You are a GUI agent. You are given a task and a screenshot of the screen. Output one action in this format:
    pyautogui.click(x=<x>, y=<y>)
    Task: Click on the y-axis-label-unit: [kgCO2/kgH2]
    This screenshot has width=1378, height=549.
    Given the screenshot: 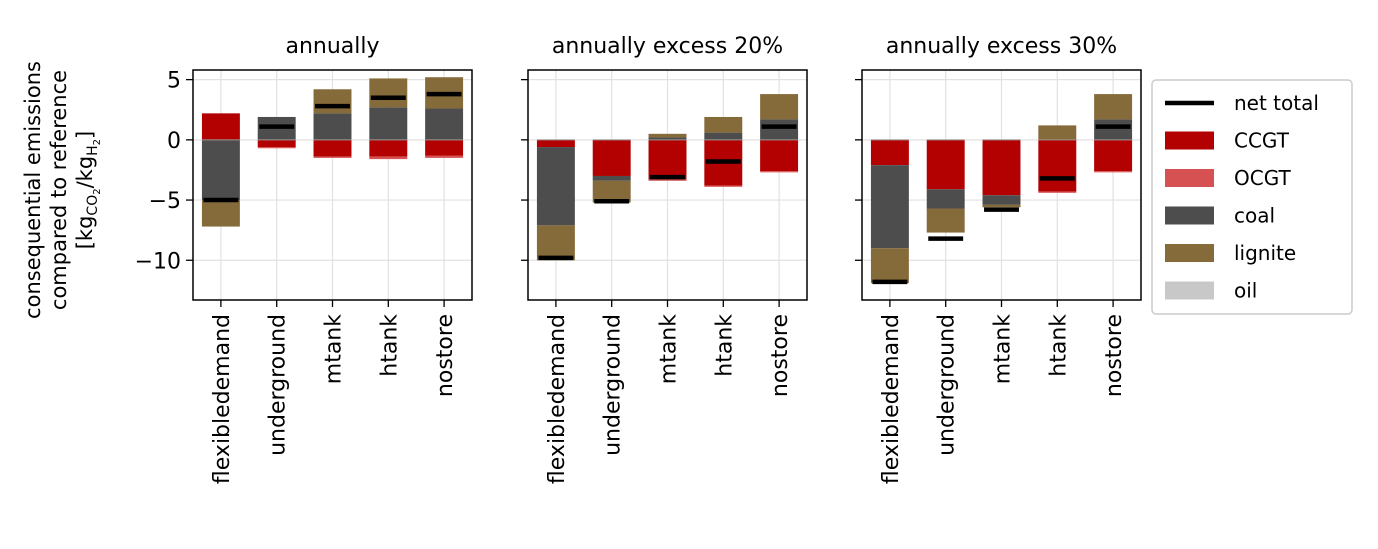 What is the action you would take?
    pyautogui.click(x=88, y=190)
    